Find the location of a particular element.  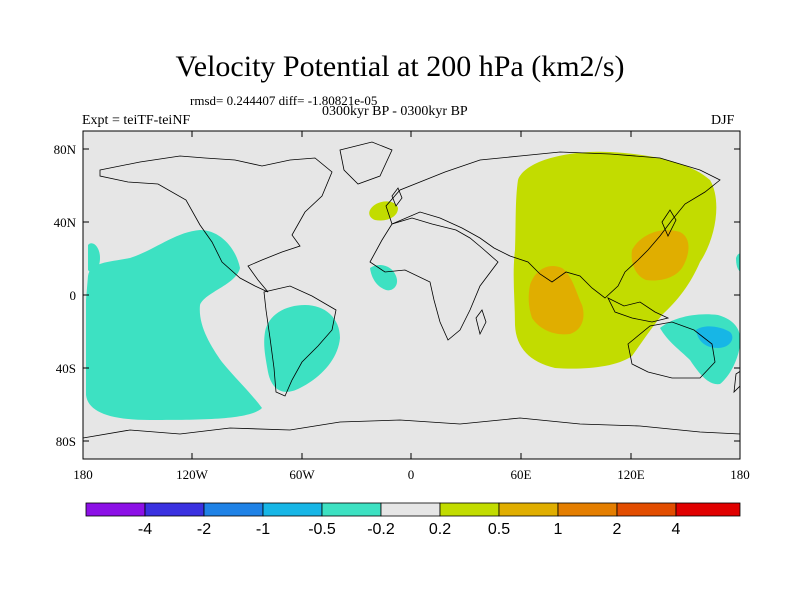

colorbar-label-0-2: 0.2 is located at coordinates (440, 529).